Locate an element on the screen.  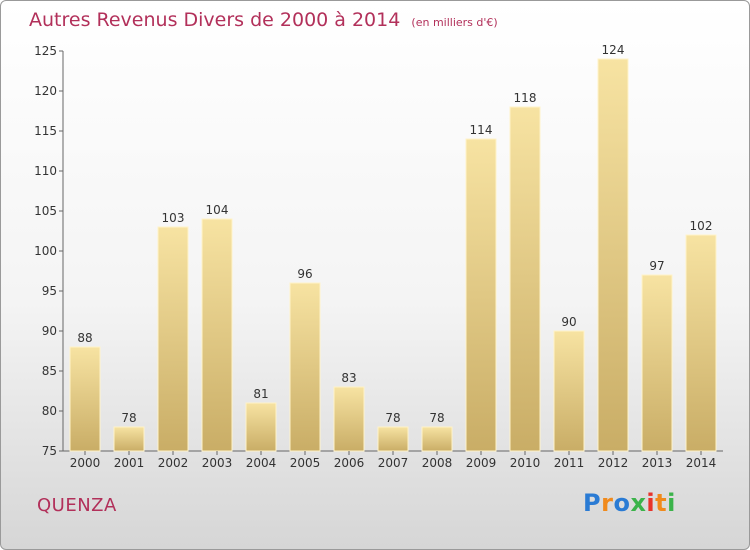
data-label-2006: 83 is located at coordinates (348, 378).